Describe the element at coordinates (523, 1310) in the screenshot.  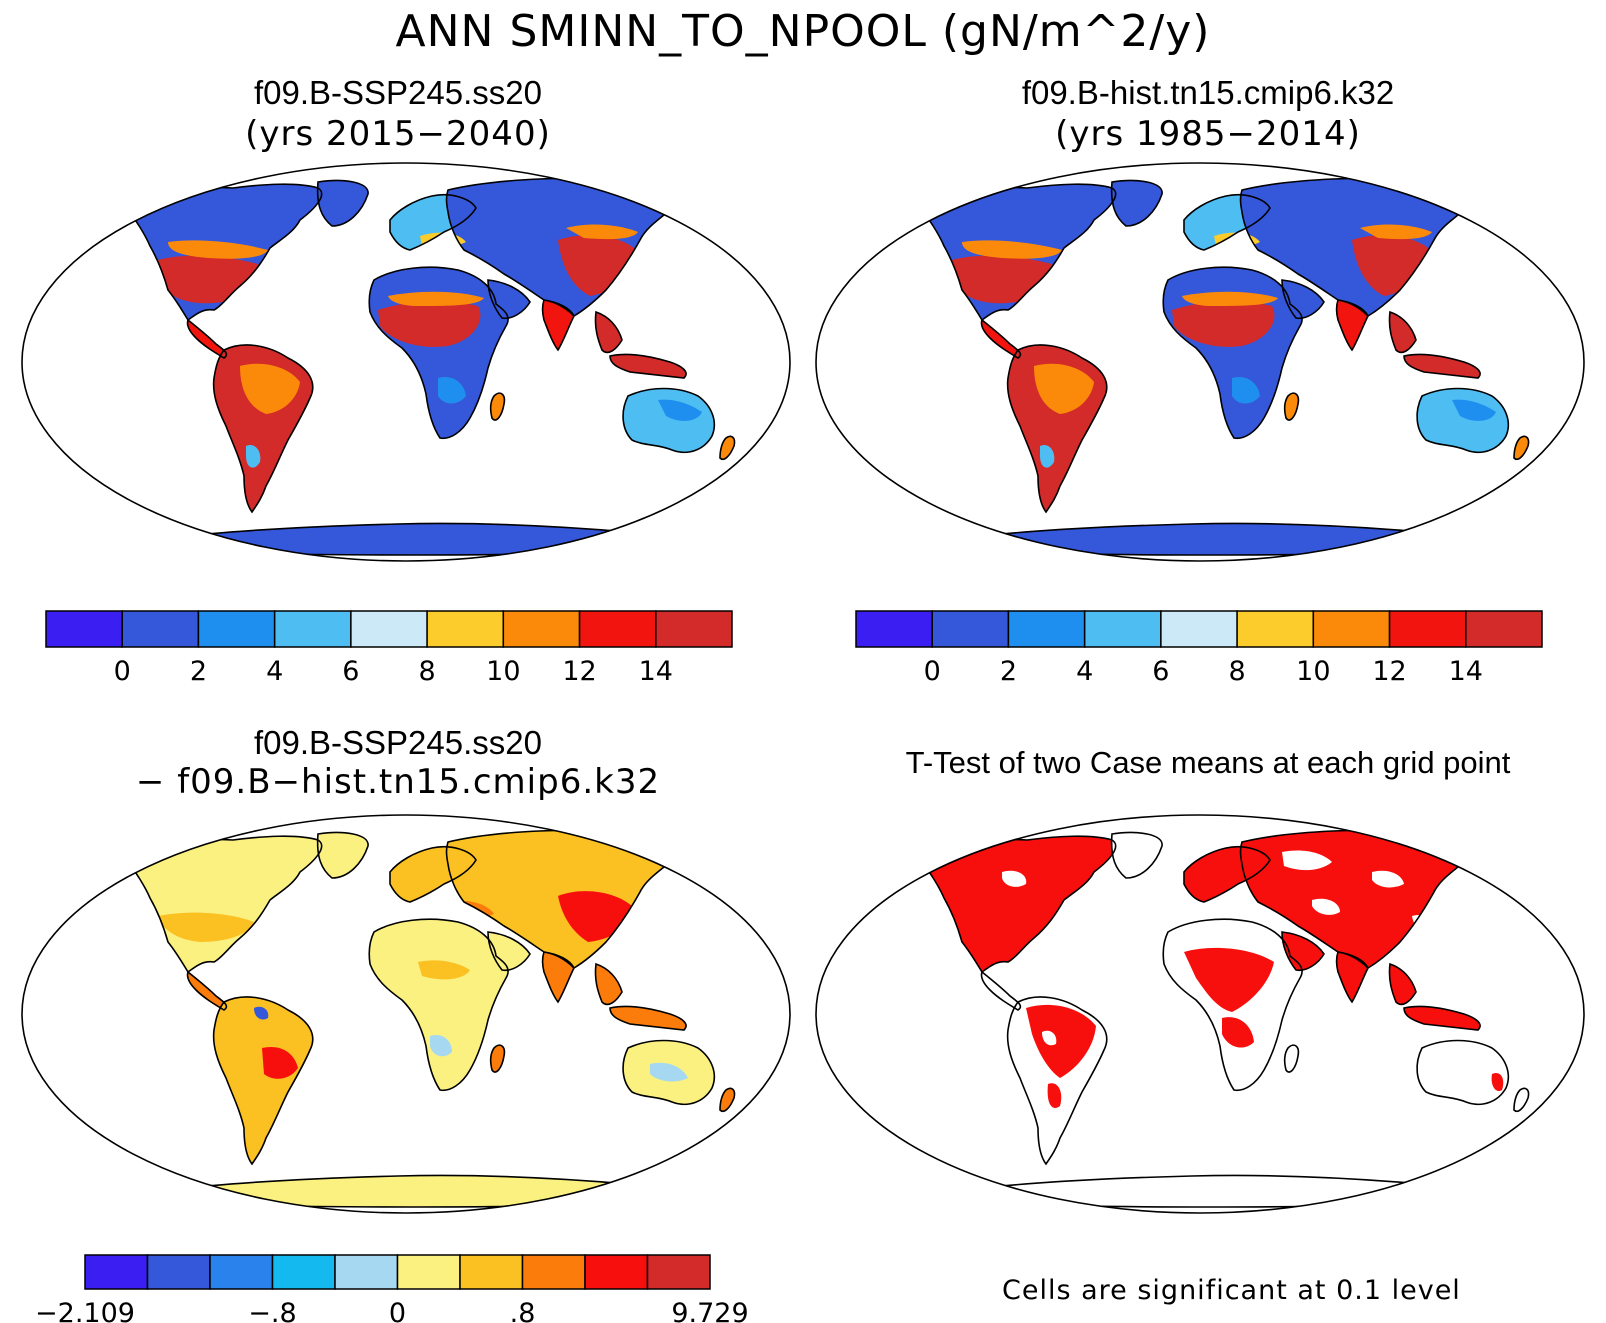
I see `colorbar-tick-label: .8` at that location.